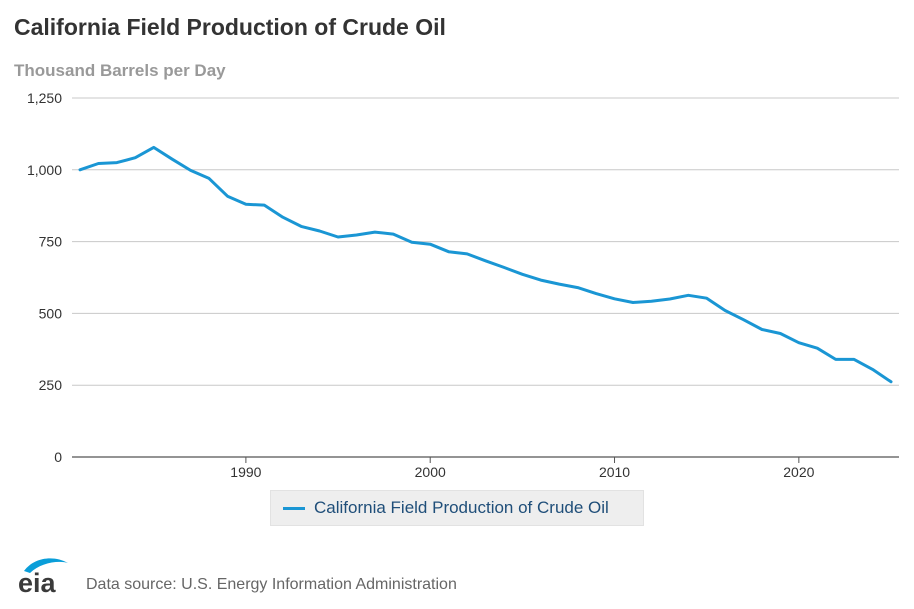 The width and height of the screenshot is (914, 609). What do you see at coordinates (245, 472) in the screenshot?
I see `x-tick-label: 1990` at bounding box center [245, 472].